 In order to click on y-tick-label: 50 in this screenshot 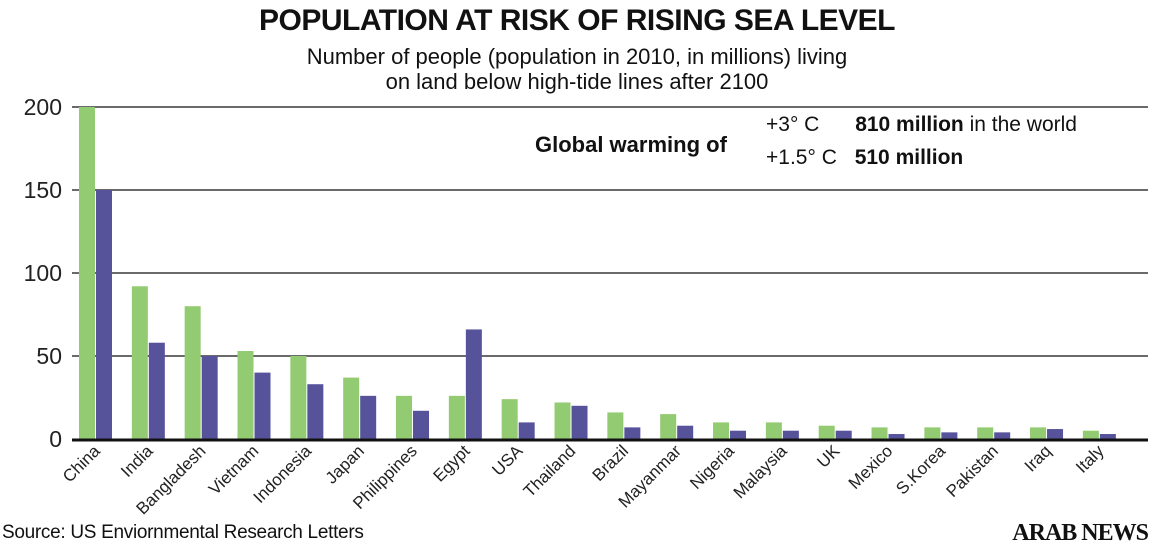, I will do `click(49, 356)`.